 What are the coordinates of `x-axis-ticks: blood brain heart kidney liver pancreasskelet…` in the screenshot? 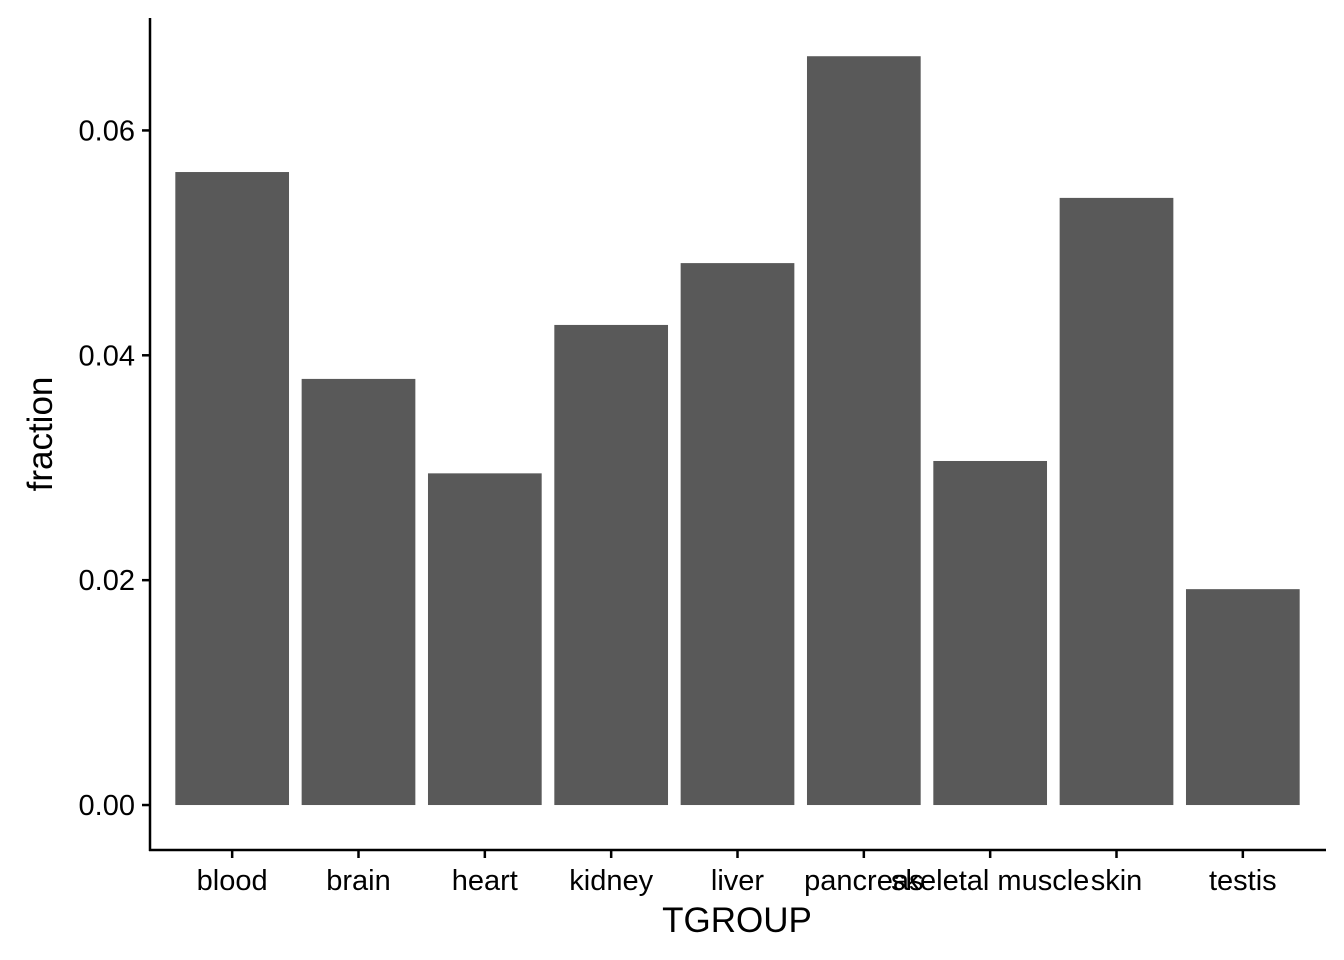 It's located at (737, 873).